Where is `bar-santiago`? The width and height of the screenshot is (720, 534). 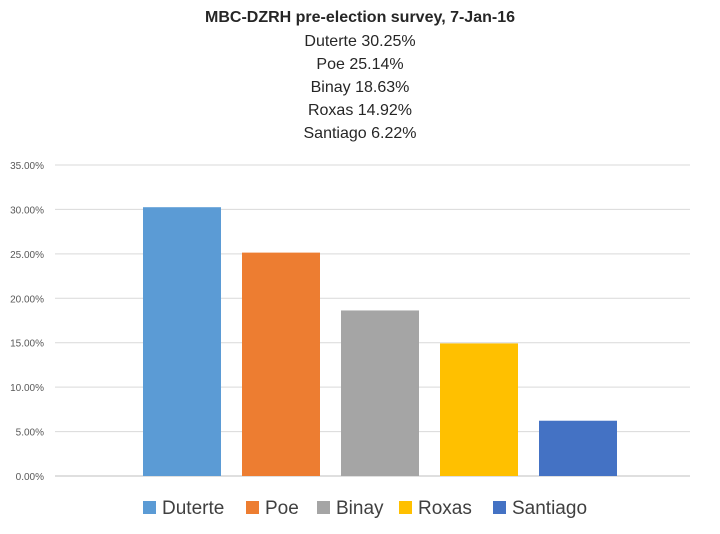 bar-santiago is located at coordinates (578, 448).